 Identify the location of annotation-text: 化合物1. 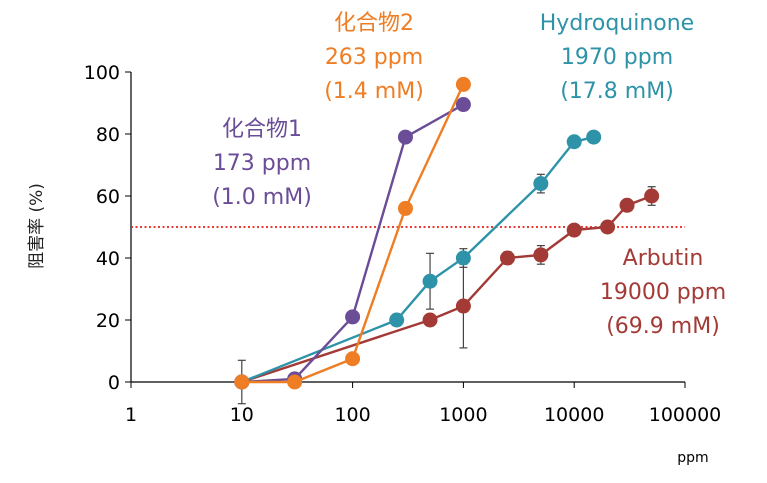
(262, 129).